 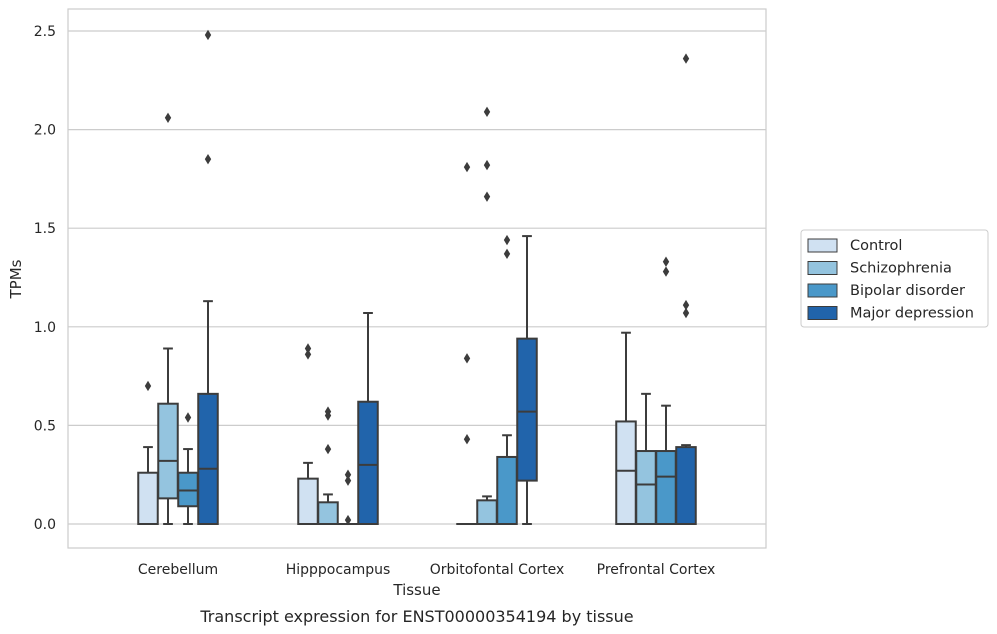 I want to click on y-tick-label: 0.5, so click(x=45, y=426).